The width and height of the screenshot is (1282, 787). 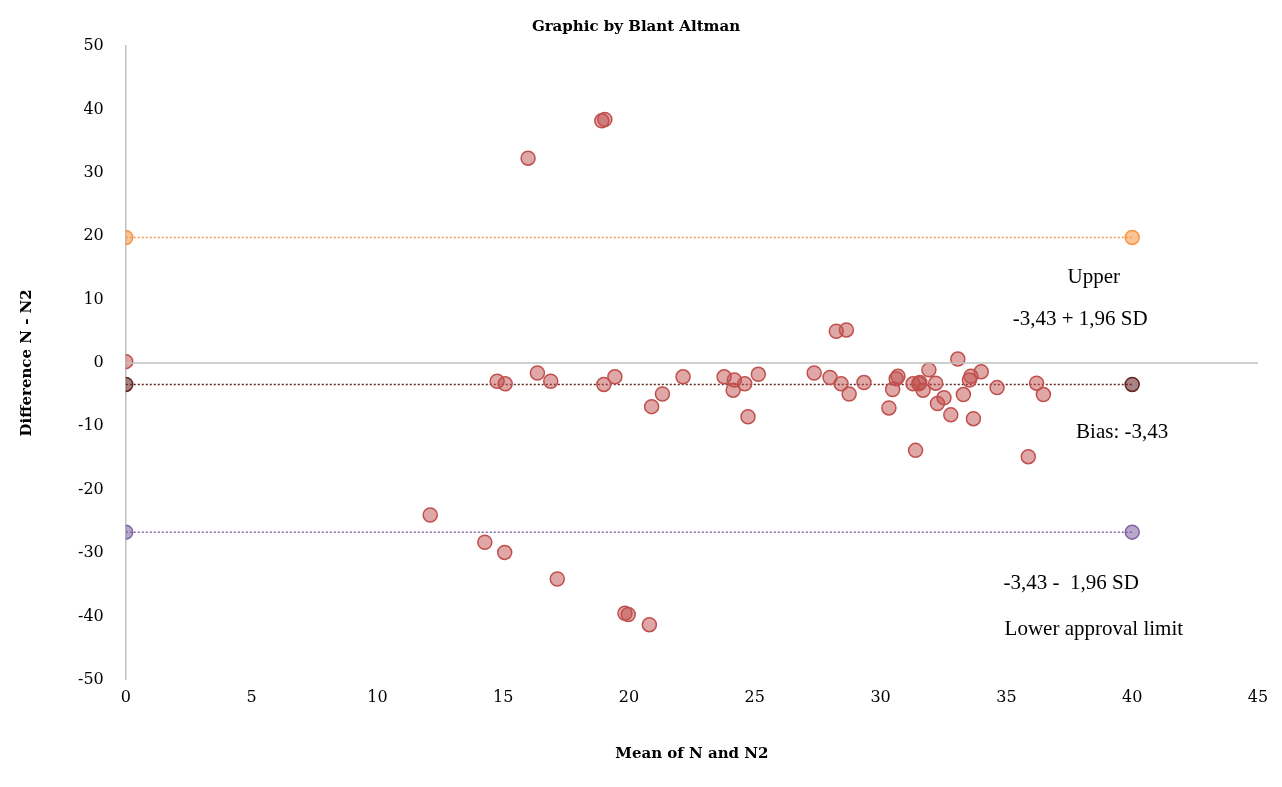 I want to click on y-tick-label: 30, so click(x=93, y=171).